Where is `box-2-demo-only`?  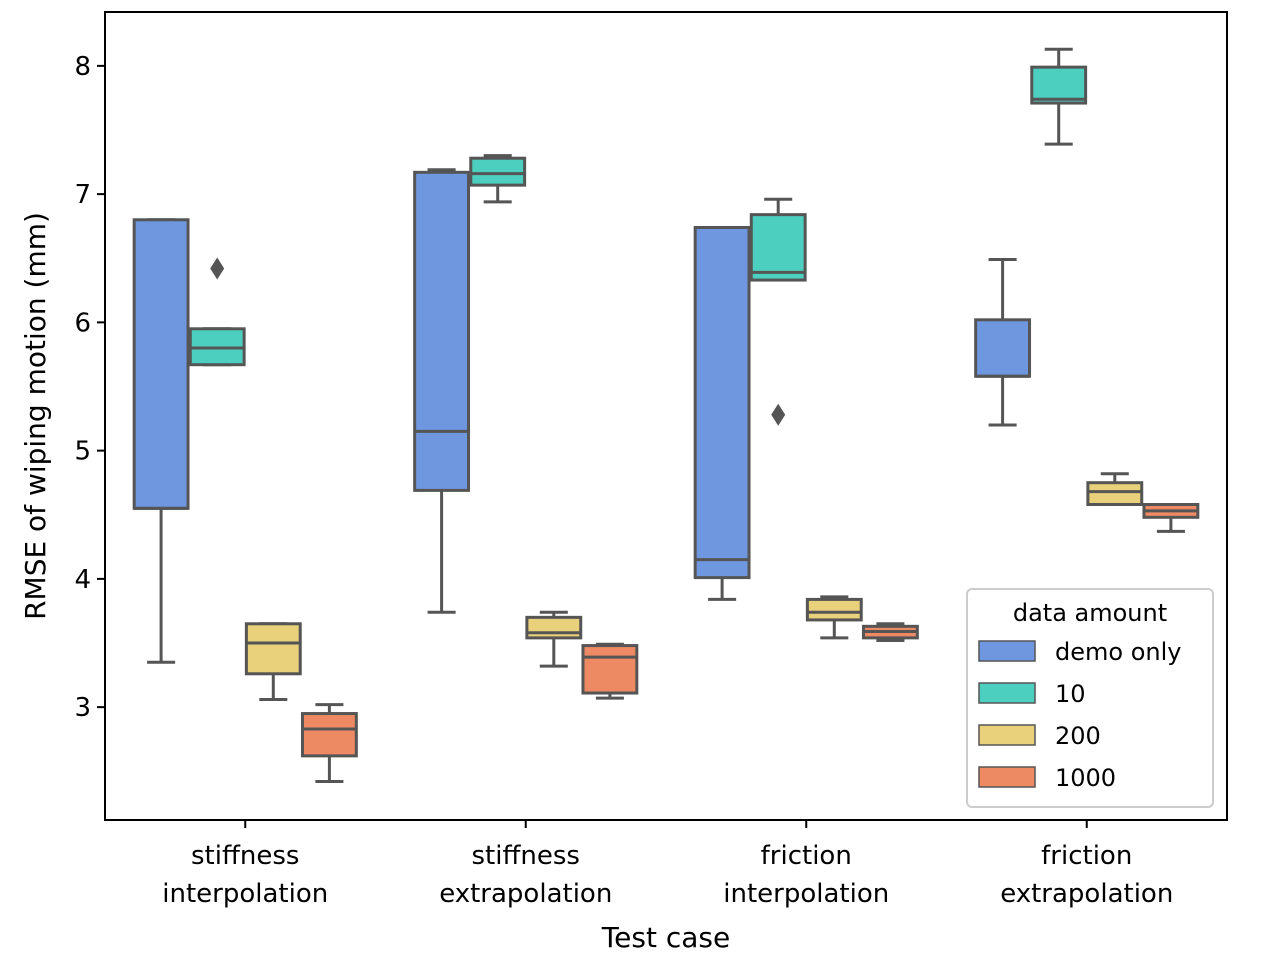 box-2-demo-only is located at coordinates (442, 391).